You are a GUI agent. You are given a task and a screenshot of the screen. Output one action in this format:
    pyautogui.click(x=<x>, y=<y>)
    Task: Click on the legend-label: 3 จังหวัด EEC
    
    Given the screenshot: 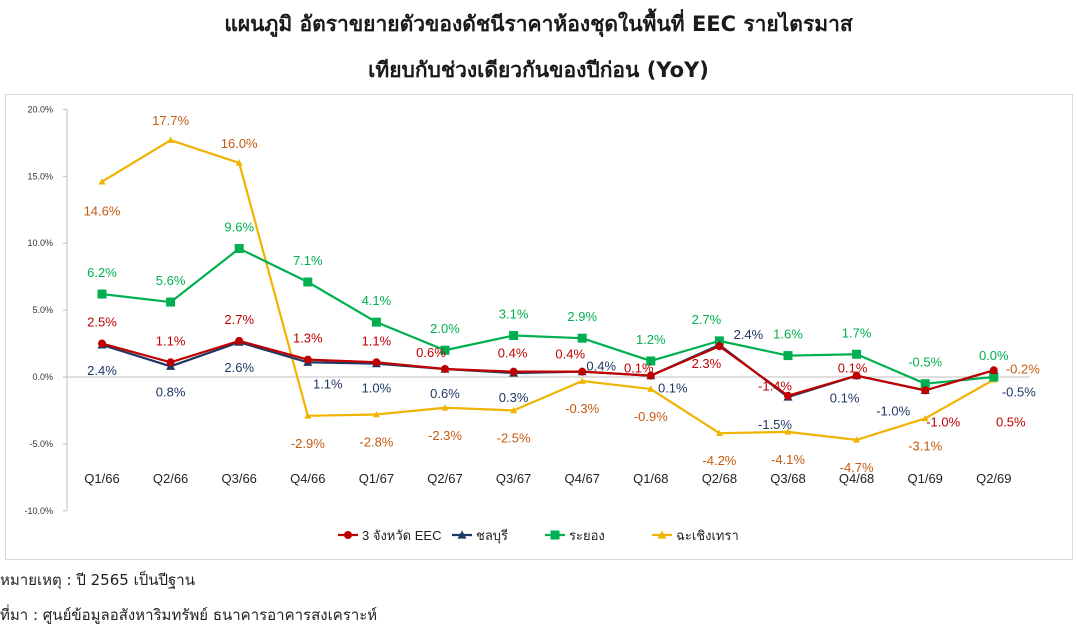 What is the action you would take?
    pyautogui.click(x=401, y=535)
    